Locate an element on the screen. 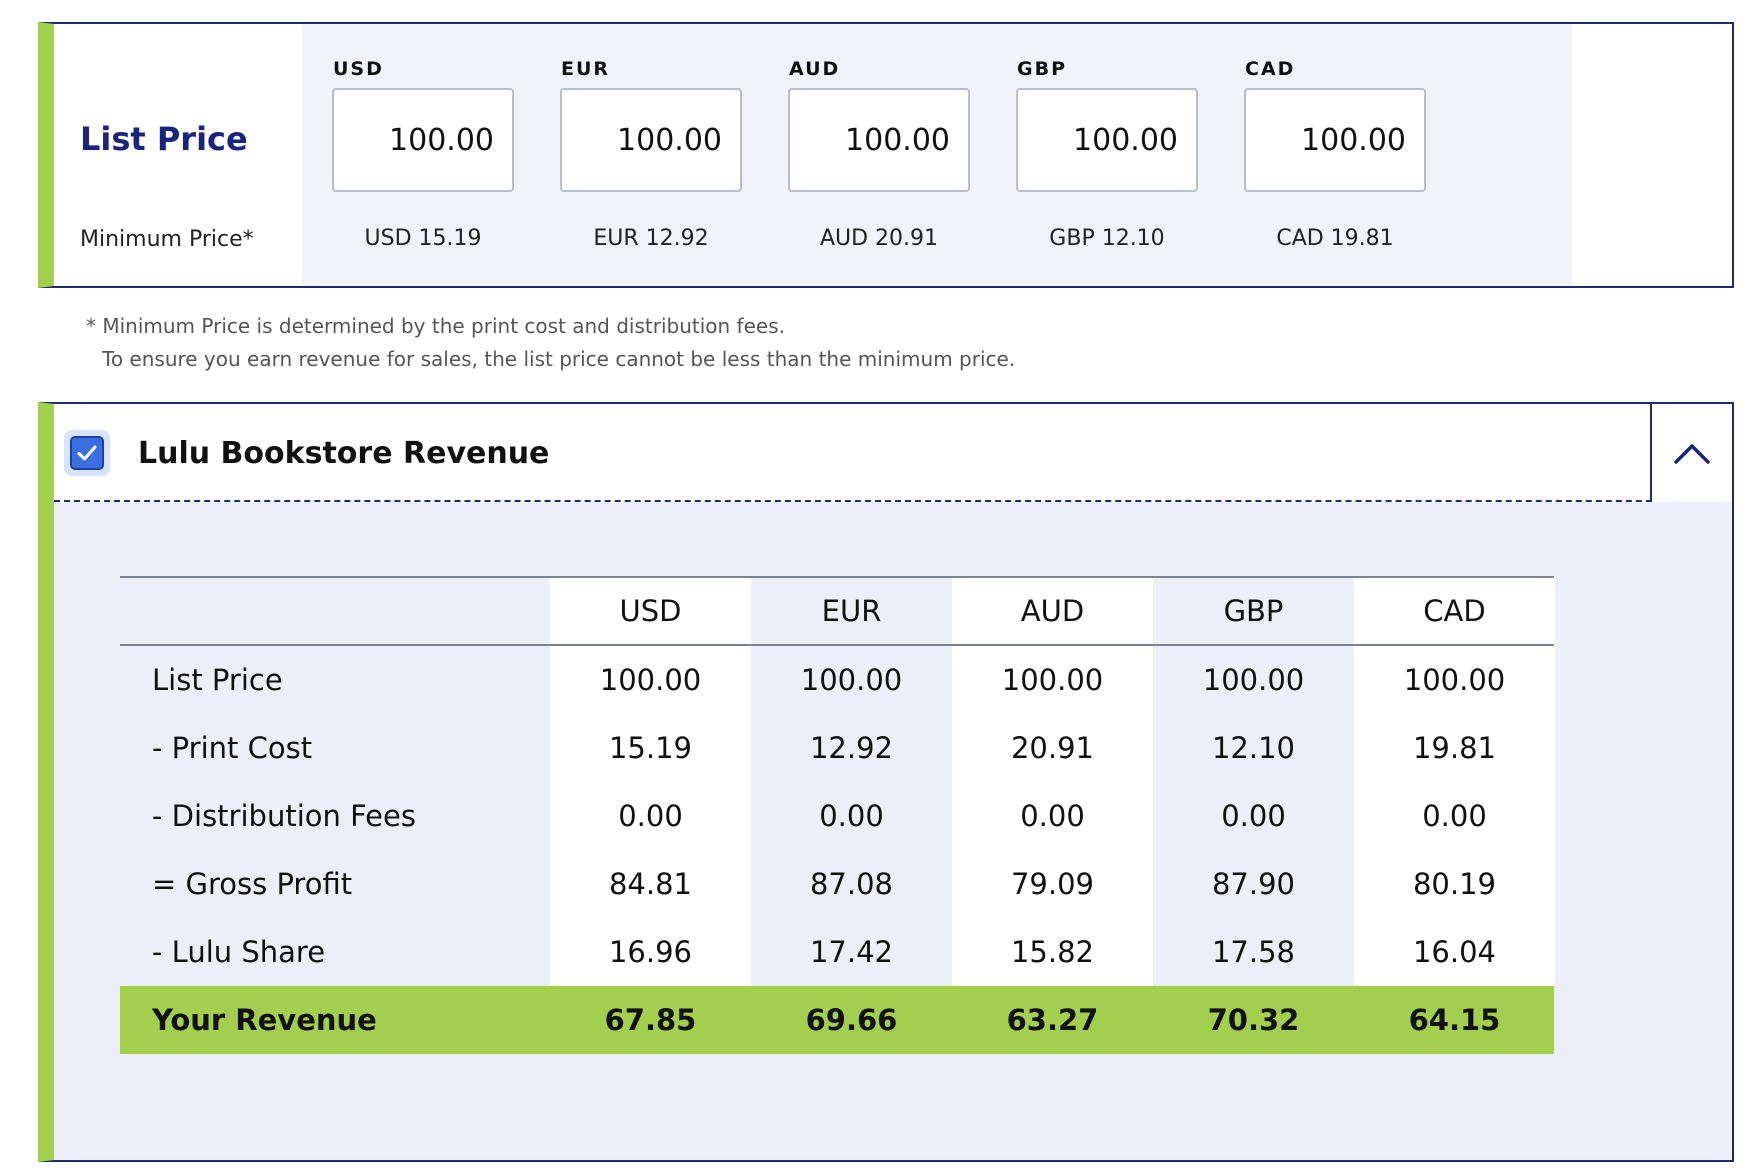  table-cell: 16.04 is located at coordinates (1454, 952).